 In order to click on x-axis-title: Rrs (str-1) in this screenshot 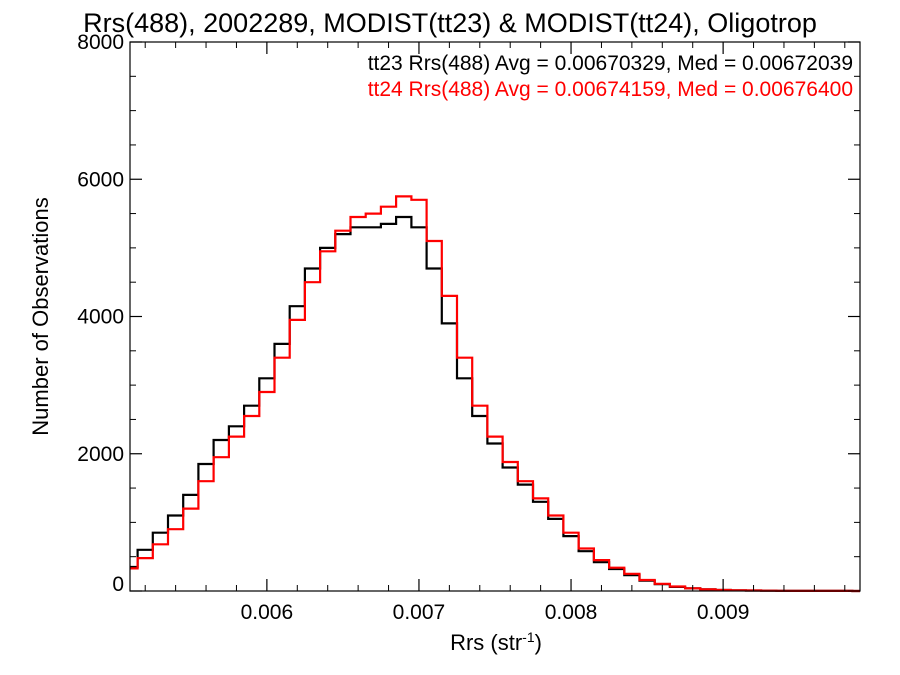, I will do `click(496, 642)`.